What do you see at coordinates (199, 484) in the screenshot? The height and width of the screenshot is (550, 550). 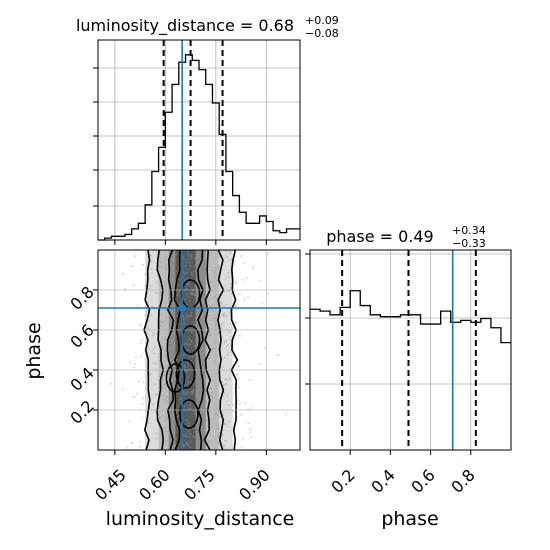 I see `x-tick-label-ld-2: 0.75` at bounding box center [199, 484].